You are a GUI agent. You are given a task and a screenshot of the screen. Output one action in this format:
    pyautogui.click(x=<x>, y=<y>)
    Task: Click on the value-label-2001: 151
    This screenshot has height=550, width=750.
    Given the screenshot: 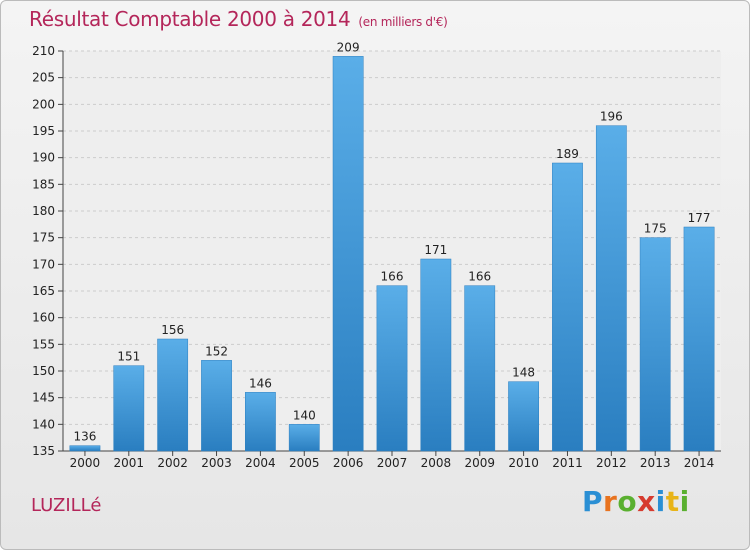 What is the action you would take?
    pyautogui.click(x=128, y=357)
    